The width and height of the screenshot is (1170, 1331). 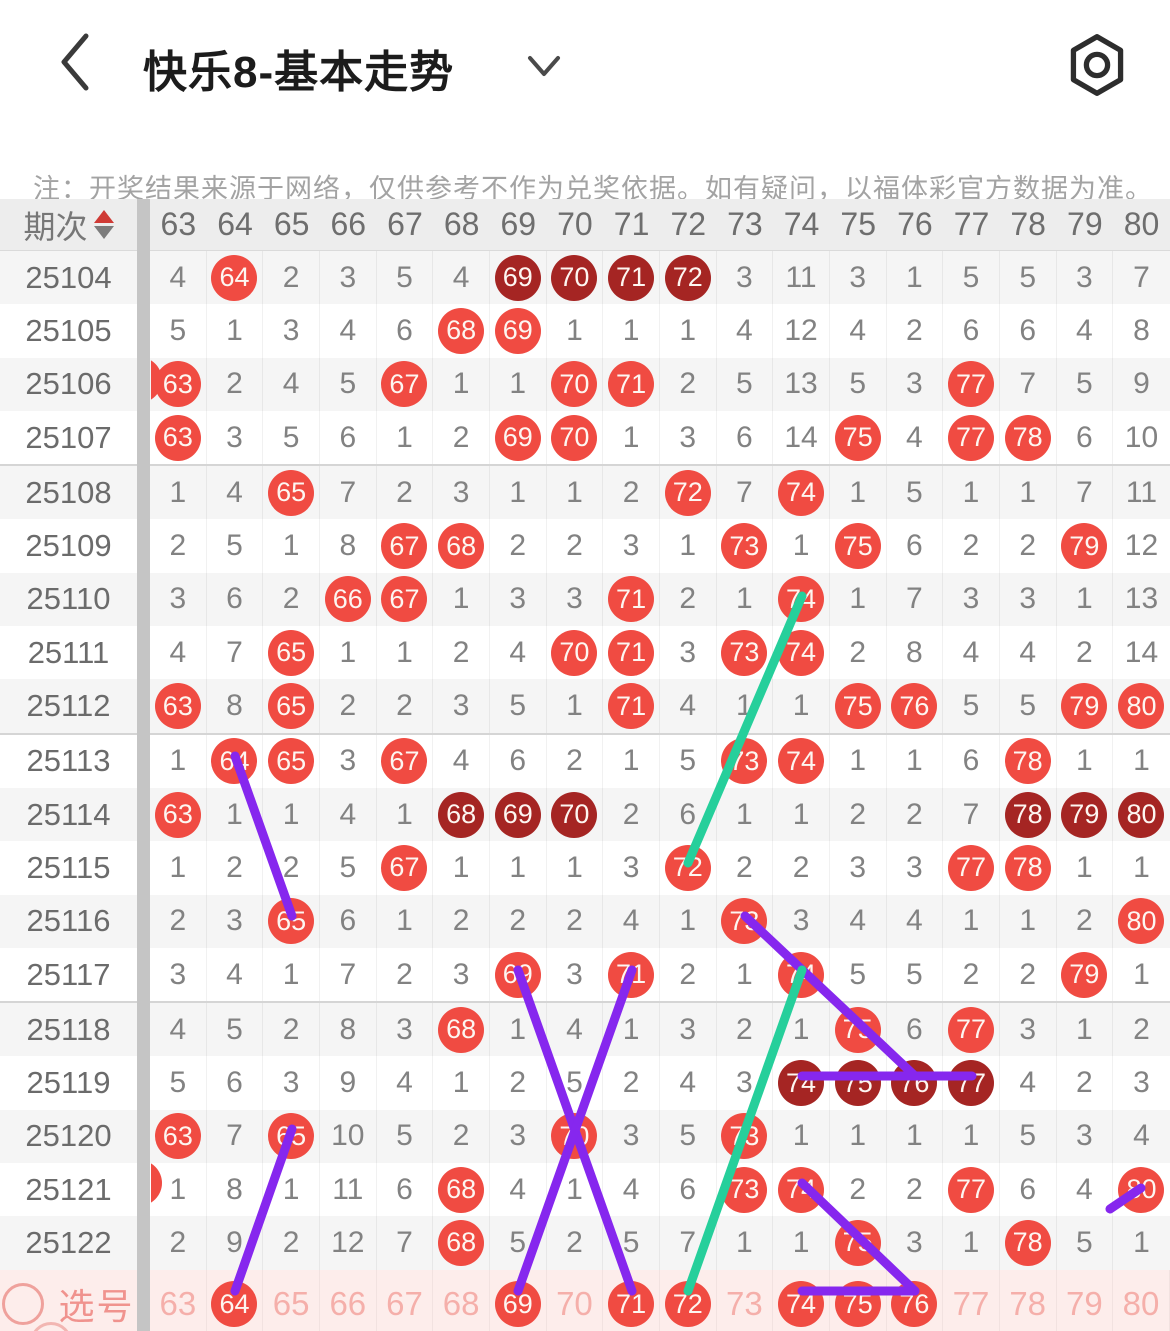 What do you see at coordinates (405, 1300) in the screenshot?
I see `select-number-cell: 67` at bounding box center [405, 1300].